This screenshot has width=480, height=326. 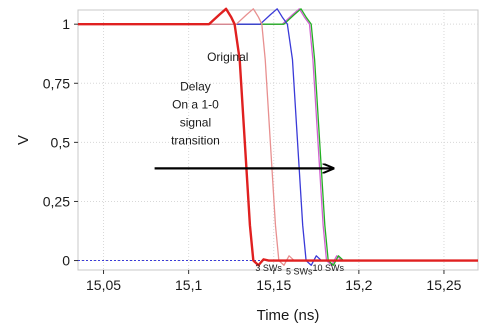 I want to click on annotation-delay-line: signal, so click(x=195, y=122).